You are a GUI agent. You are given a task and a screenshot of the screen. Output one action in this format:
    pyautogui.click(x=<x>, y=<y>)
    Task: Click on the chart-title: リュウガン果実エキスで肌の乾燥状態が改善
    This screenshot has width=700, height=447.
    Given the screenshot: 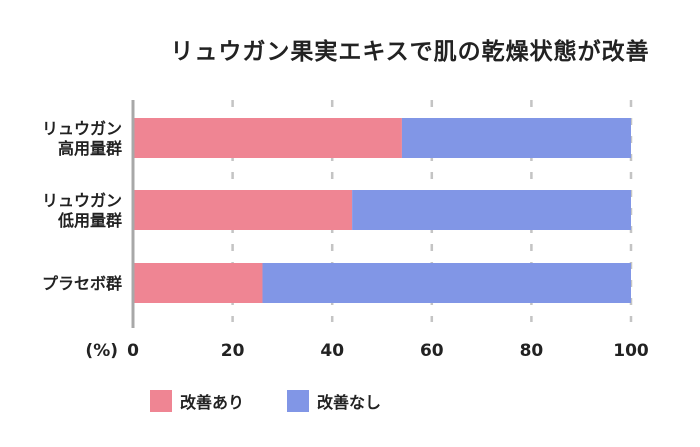 What is the action you would take?
    pyautogui.click(x=410, y=52)
    